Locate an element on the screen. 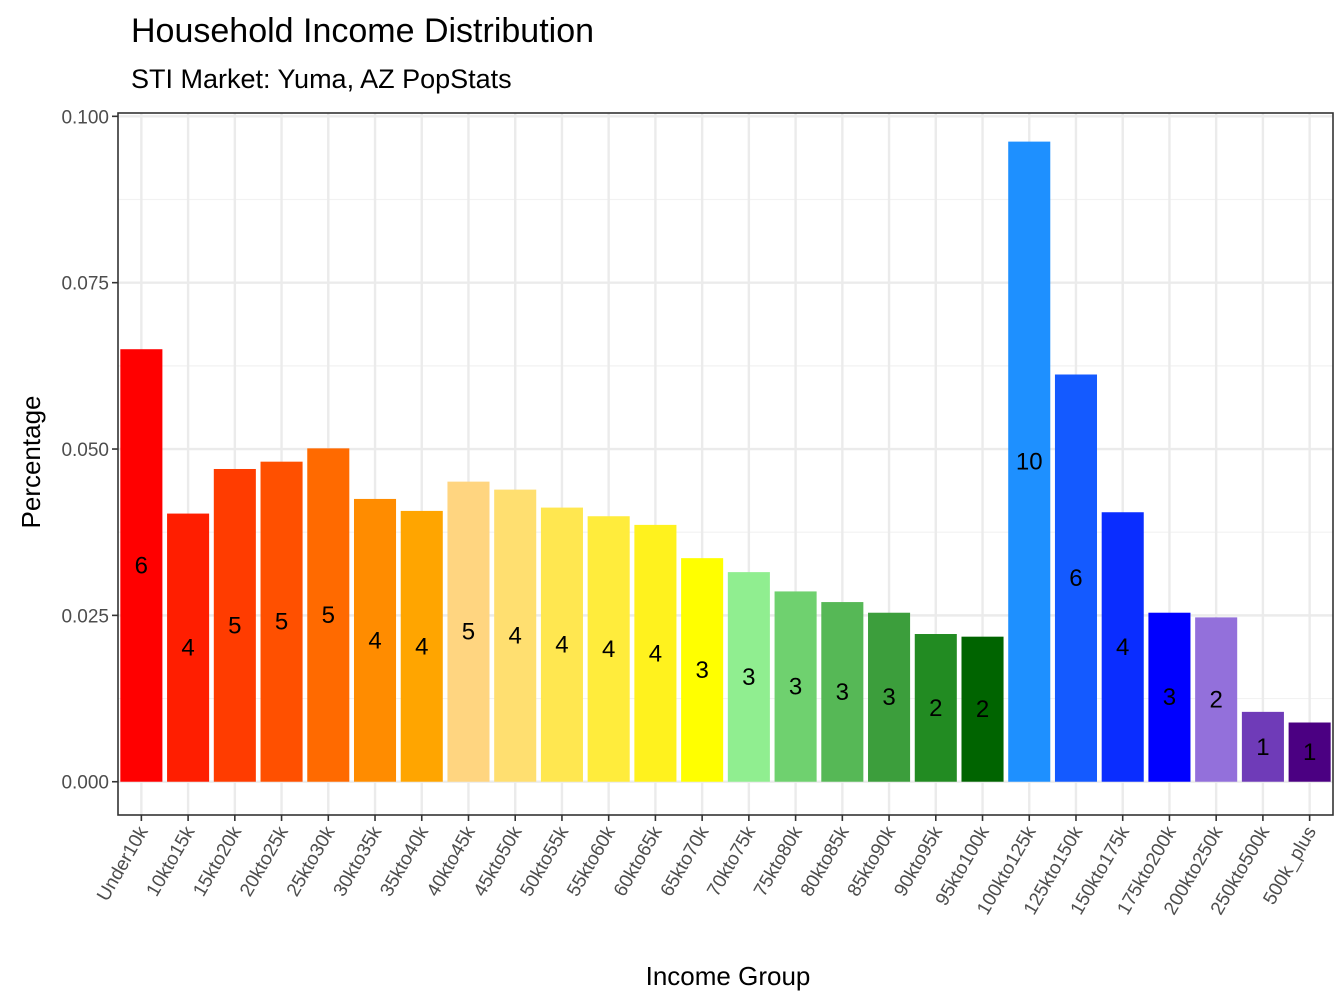 This screenshot has height=1008, width=1344. bar-175kto200k is located at coordinates (1169, 697).